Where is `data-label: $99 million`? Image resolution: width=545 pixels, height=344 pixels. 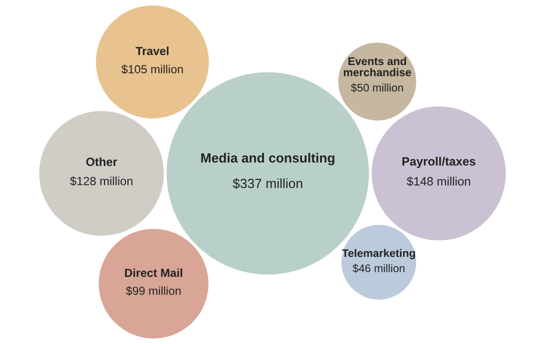
data-label: $99 million is located at coordinates (153, 291).